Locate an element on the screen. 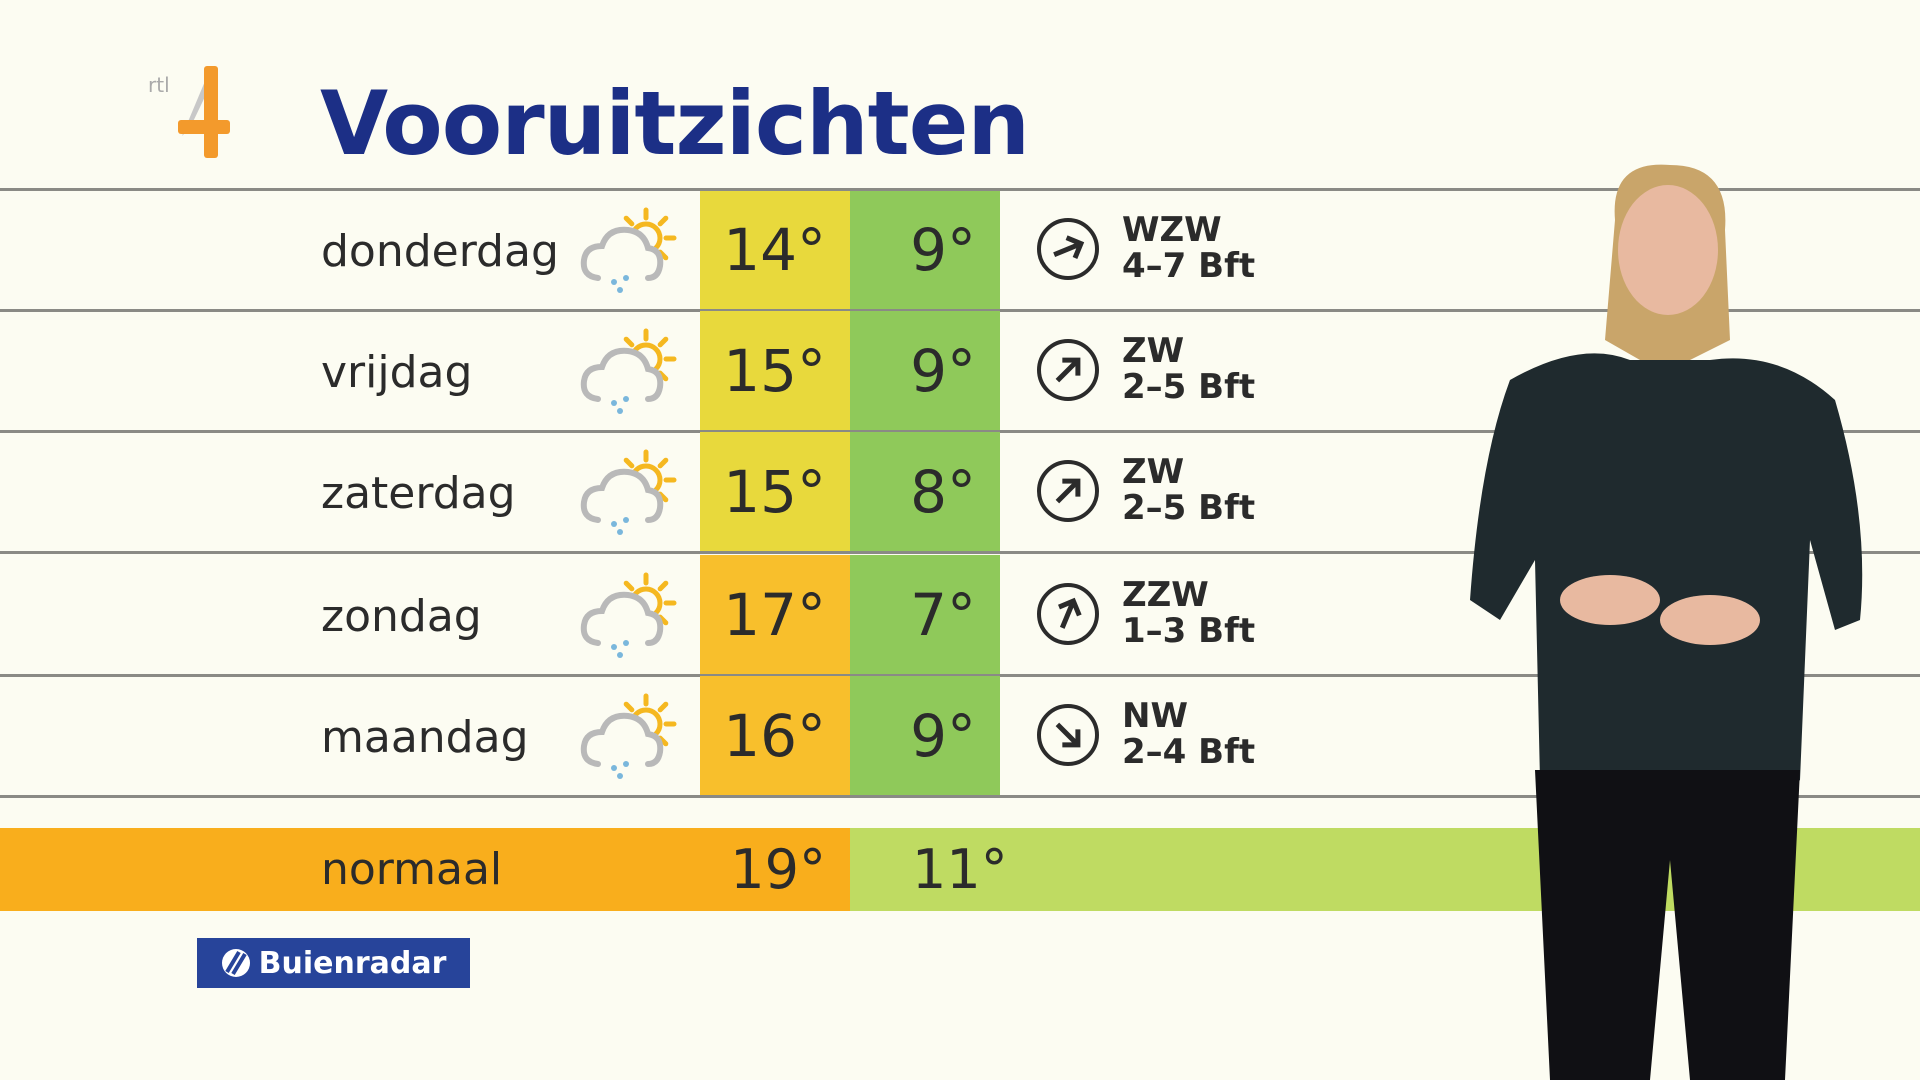 The width and height of the screenshot is (1920, 1080). day-label: vrijdag is located at coordinates (397, 372).